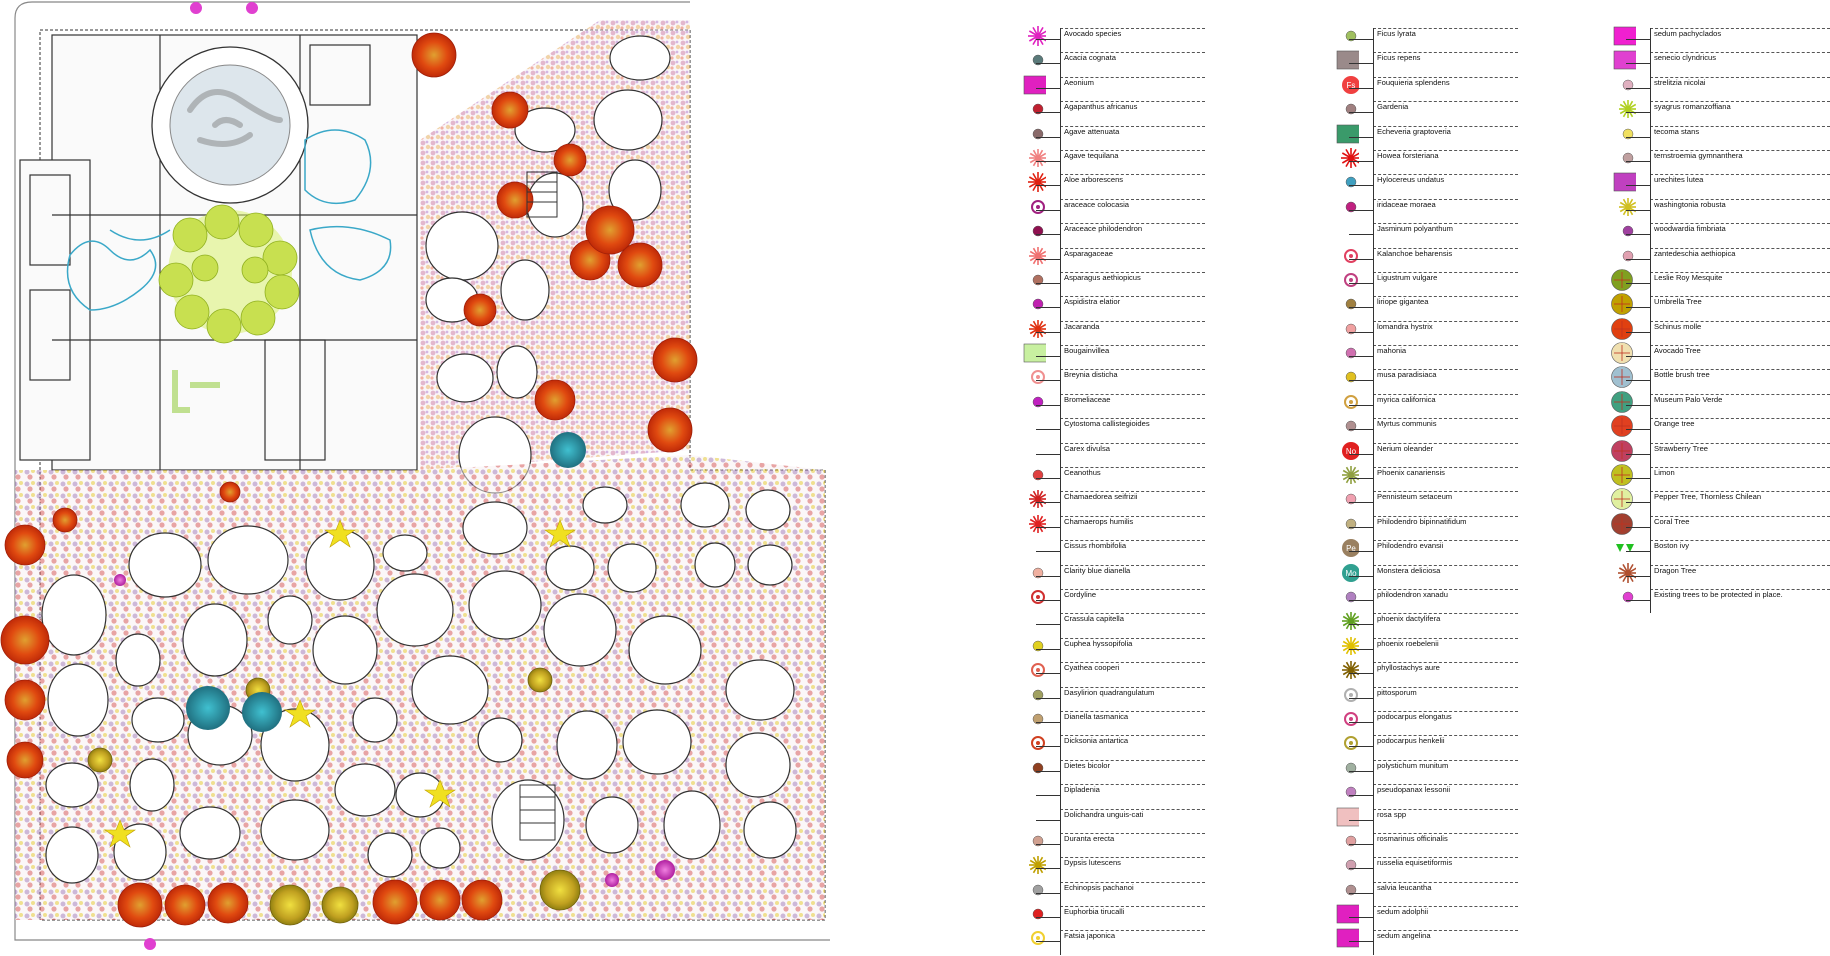 Image resolution: width=1830 pixels, height=956 pixels. Describe the element at coordinates (1403, 912) in the screenshot. I see `legend-label: sedum adolphii` at that location.